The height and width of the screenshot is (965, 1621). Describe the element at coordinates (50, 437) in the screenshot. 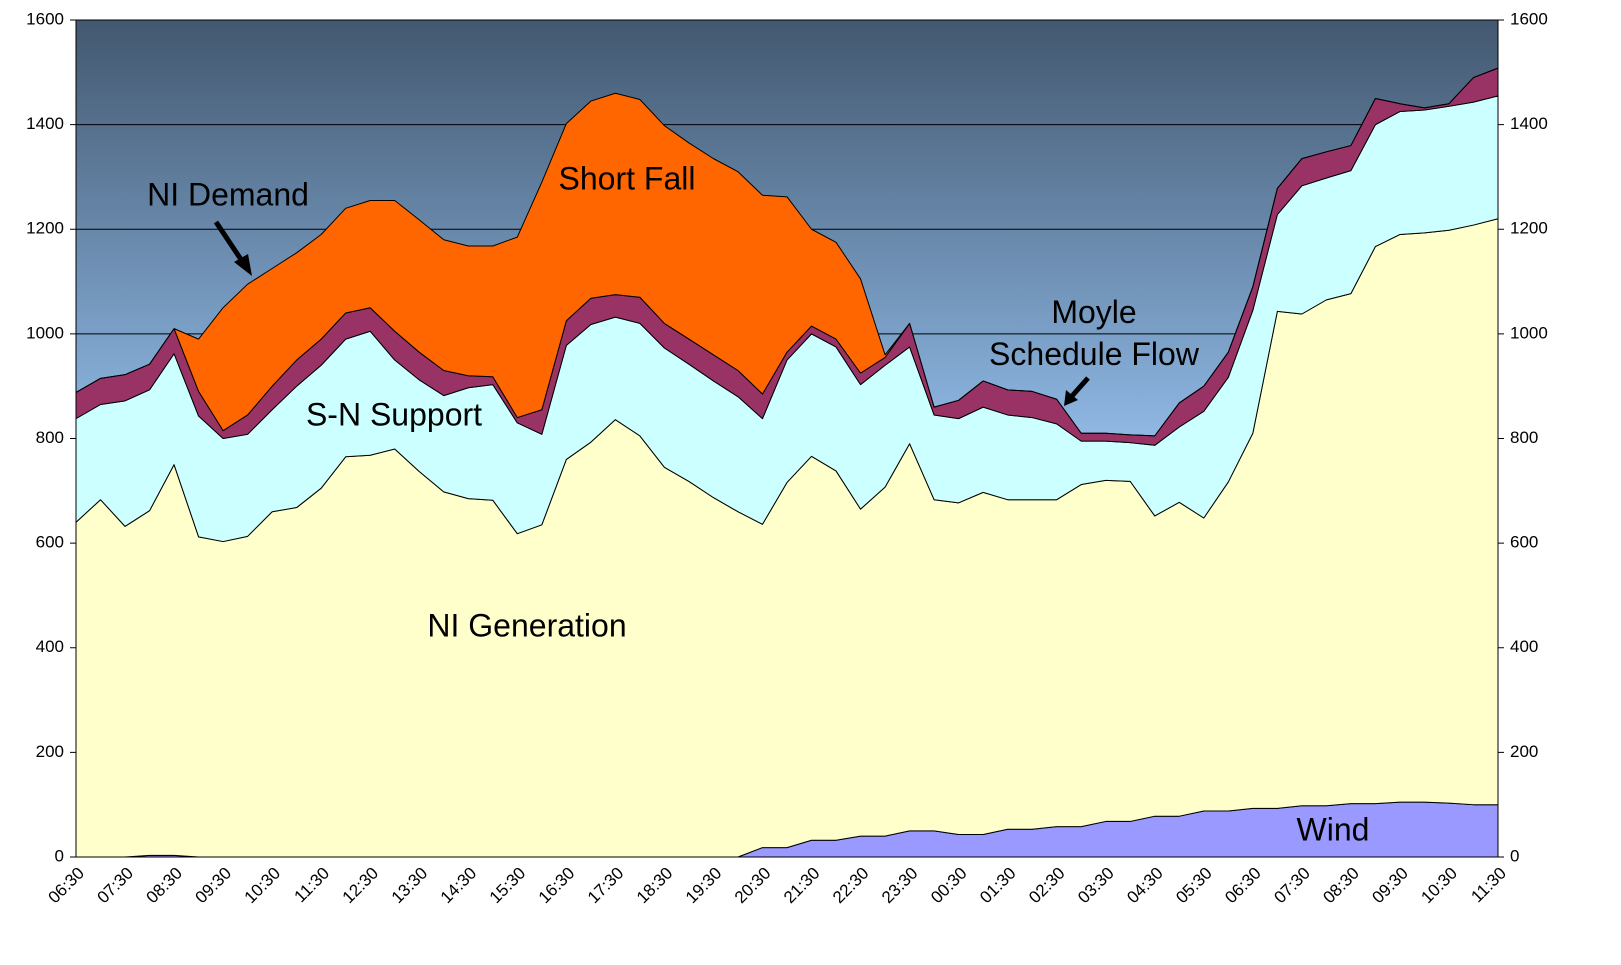

I see `y-tick-label: 800` at that location.